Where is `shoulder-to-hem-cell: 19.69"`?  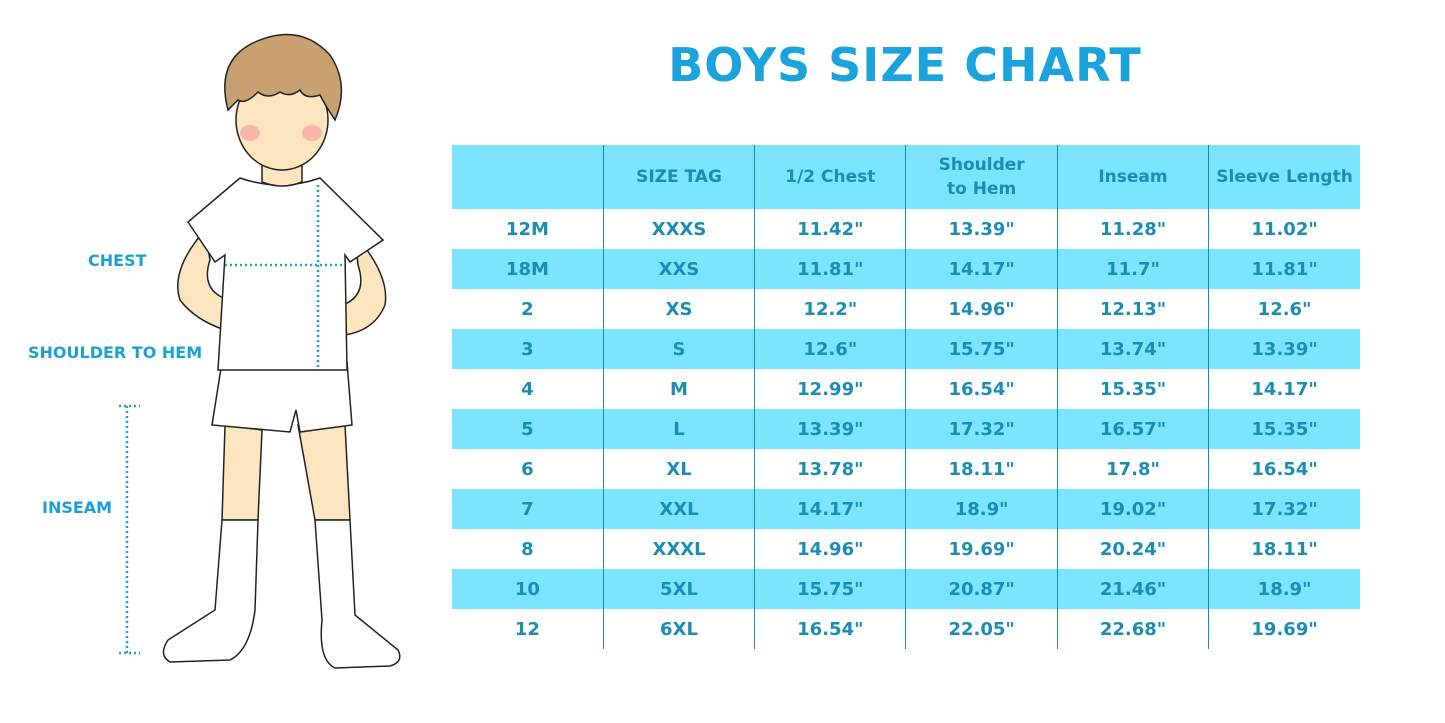 shoulder-to-hem-cell: 19.69" is located at coordinates (981, 549).